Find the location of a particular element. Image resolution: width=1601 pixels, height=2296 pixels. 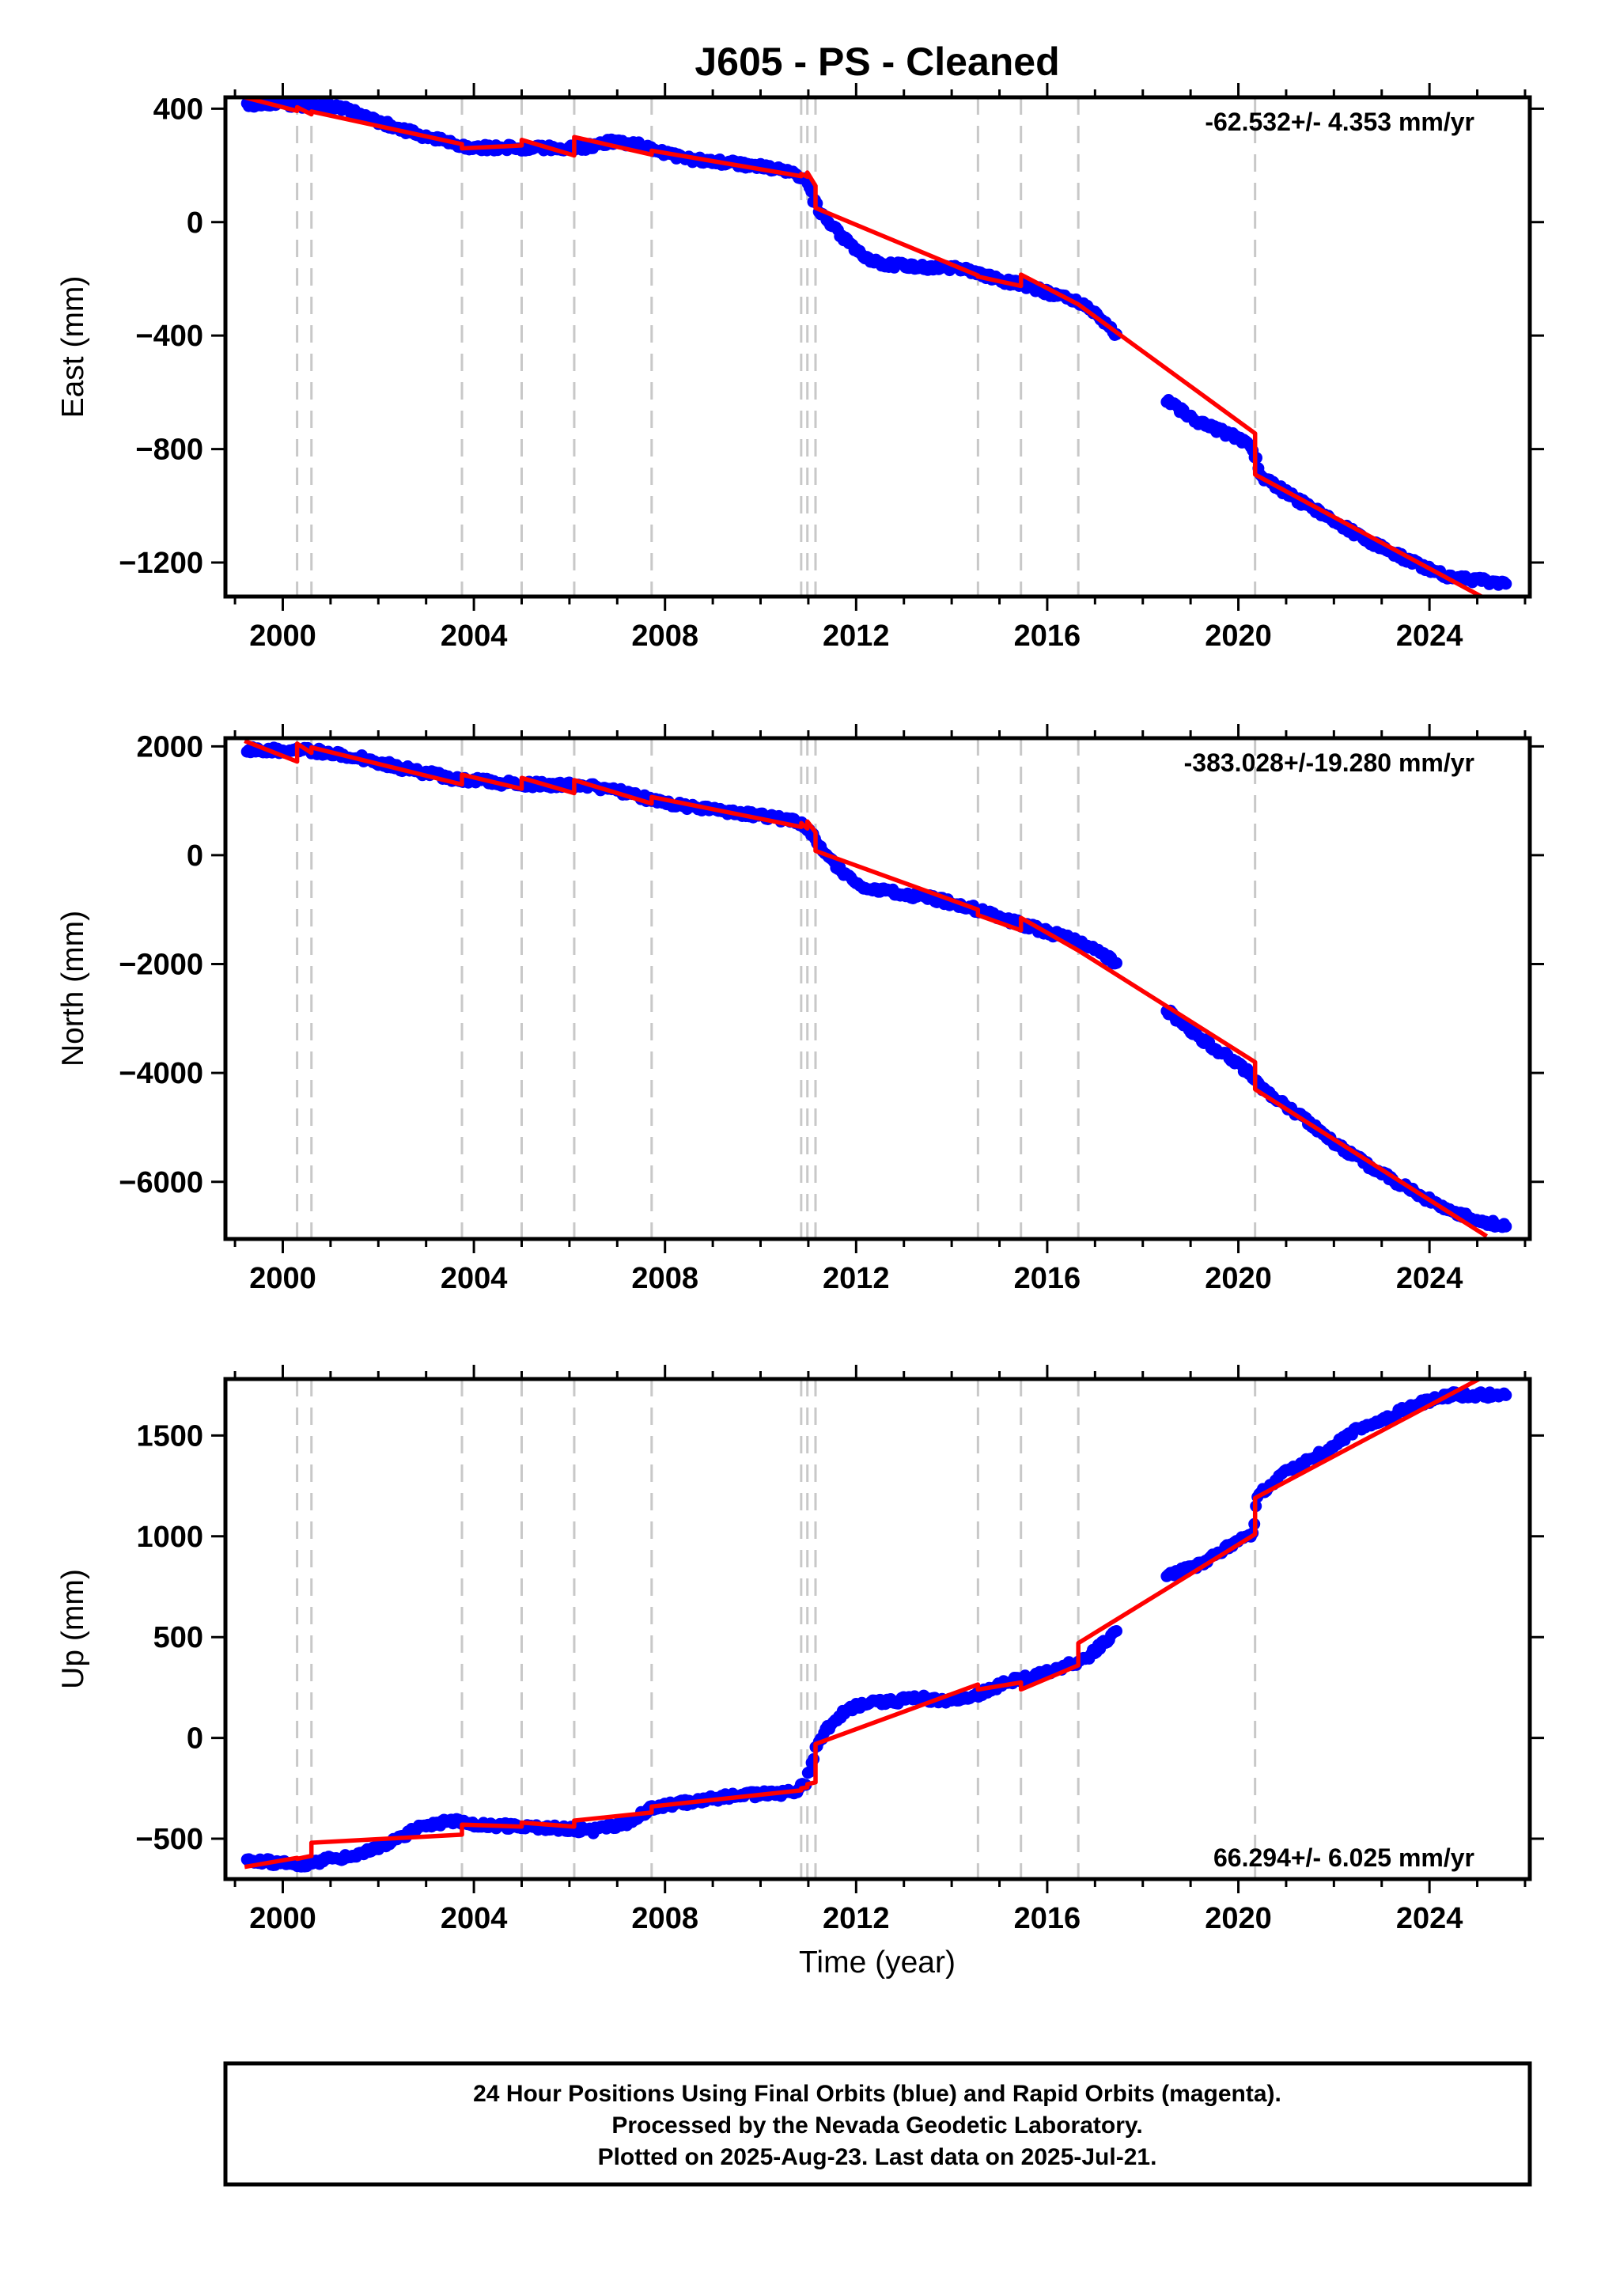

north-y-tick-label: 2000 is located at coordinates (169, 746).